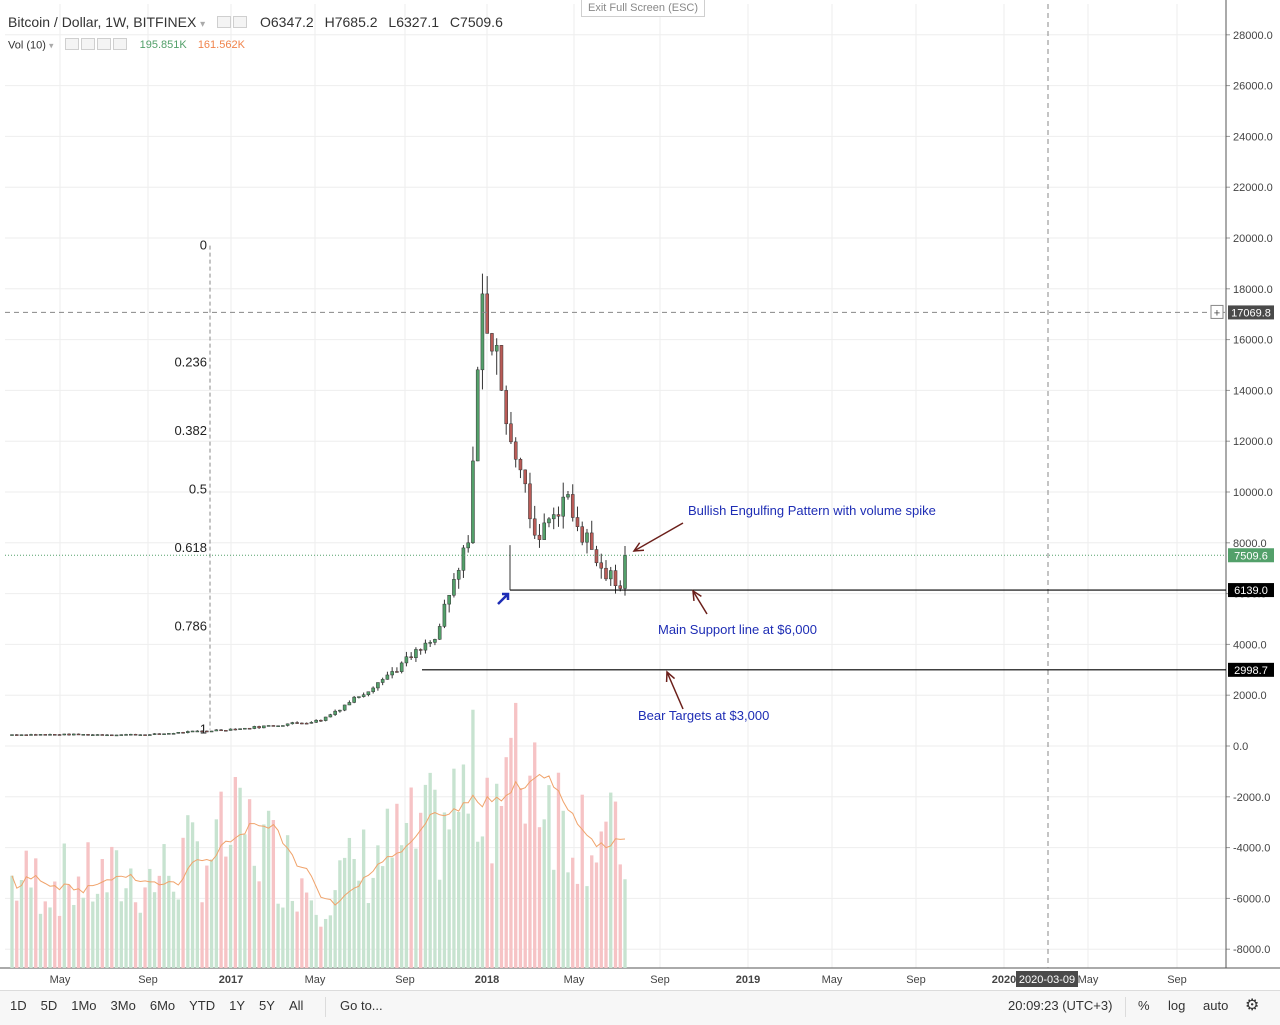 The width and height of the screenshot is (1280, 1025). What do you see at coordinates (1144, 1005) in the screenshot?
I see `percent-scale-button: %` at bounding box center [1144, 1005].